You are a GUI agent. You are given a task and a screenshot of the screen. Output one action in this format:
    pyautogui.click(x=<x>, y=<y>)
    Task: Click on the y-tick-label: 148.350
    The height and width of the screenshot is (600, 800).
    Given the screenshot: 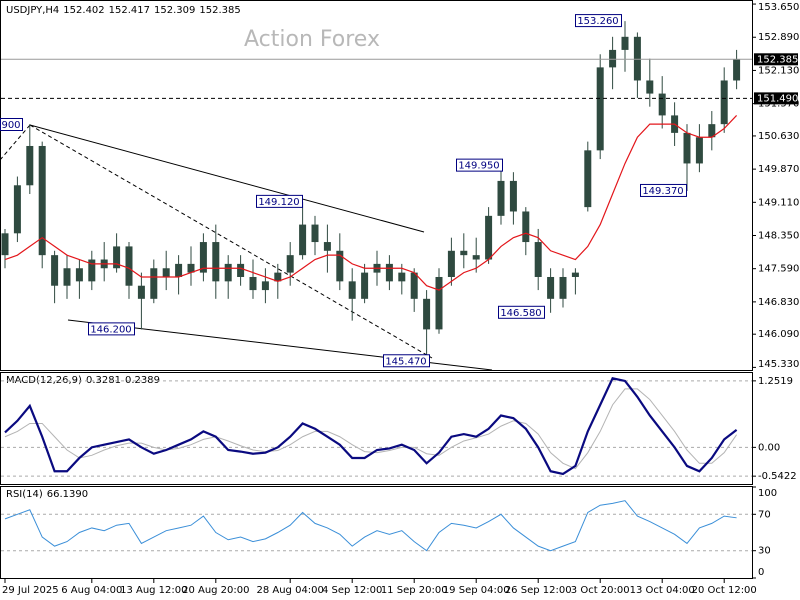 What is the action you would take?
    pyautogui.click(x=778, y=236)
    